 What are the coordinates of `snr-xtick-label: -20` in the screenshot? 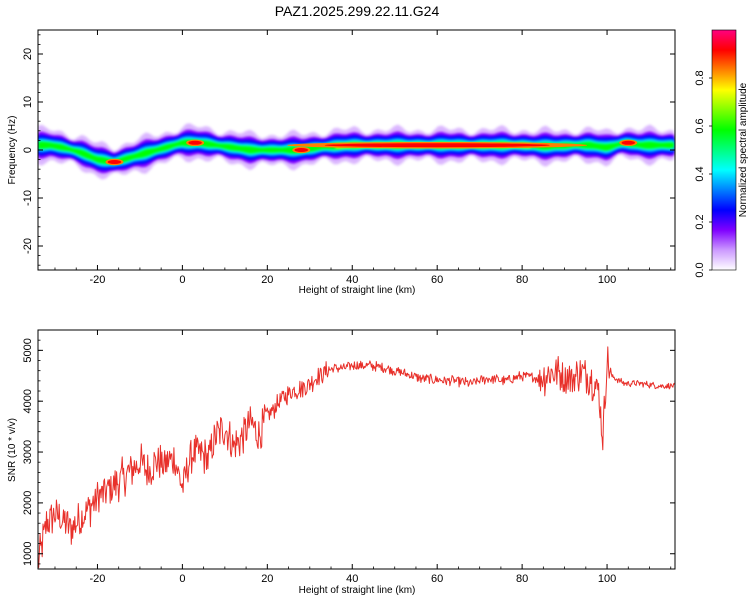 It's located at (98, 579).